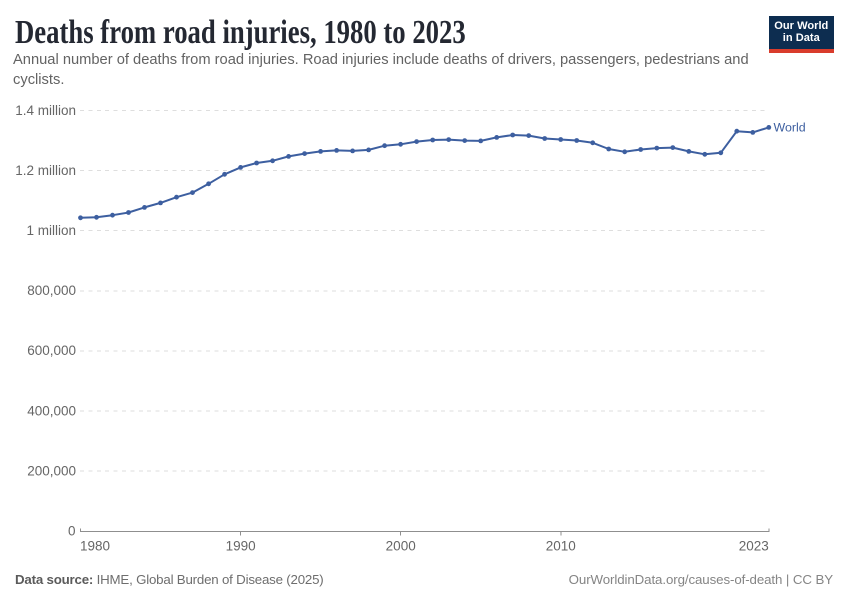  I want to click on svg-text: 400,000, so click(51, 410).